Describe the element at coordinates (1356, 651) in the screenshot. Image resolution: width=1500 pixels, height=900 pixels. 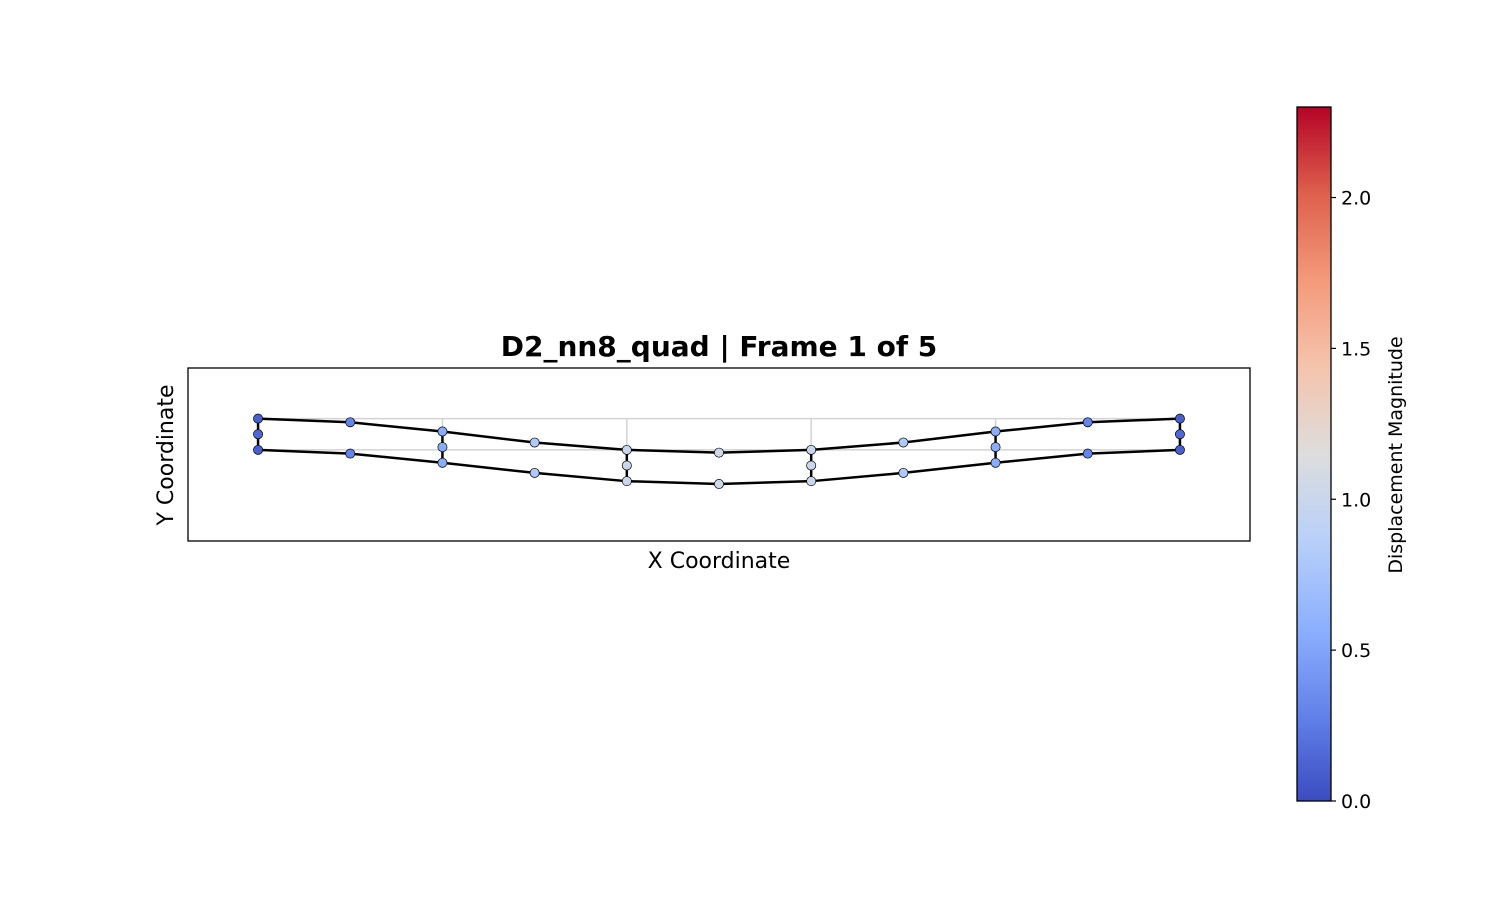
I see `colorbar-tick-label: 0.5` at that location.